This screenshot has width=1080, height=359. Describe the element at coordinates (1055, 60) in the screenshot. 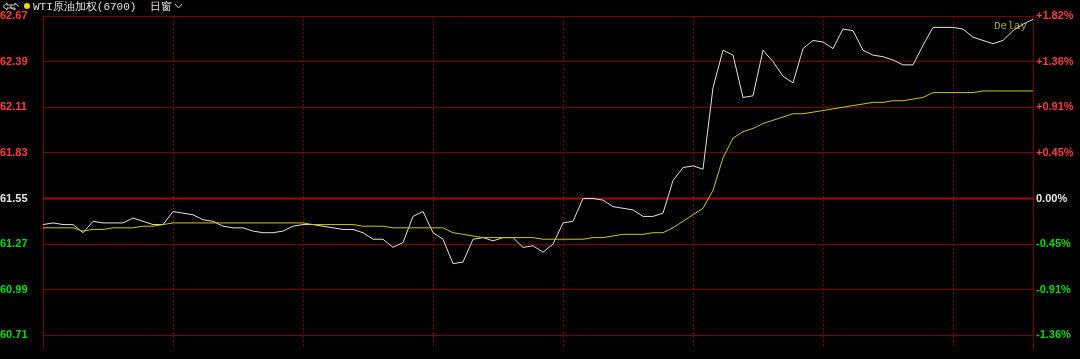

I see `y2-tick-label: +1.36%` at that location.